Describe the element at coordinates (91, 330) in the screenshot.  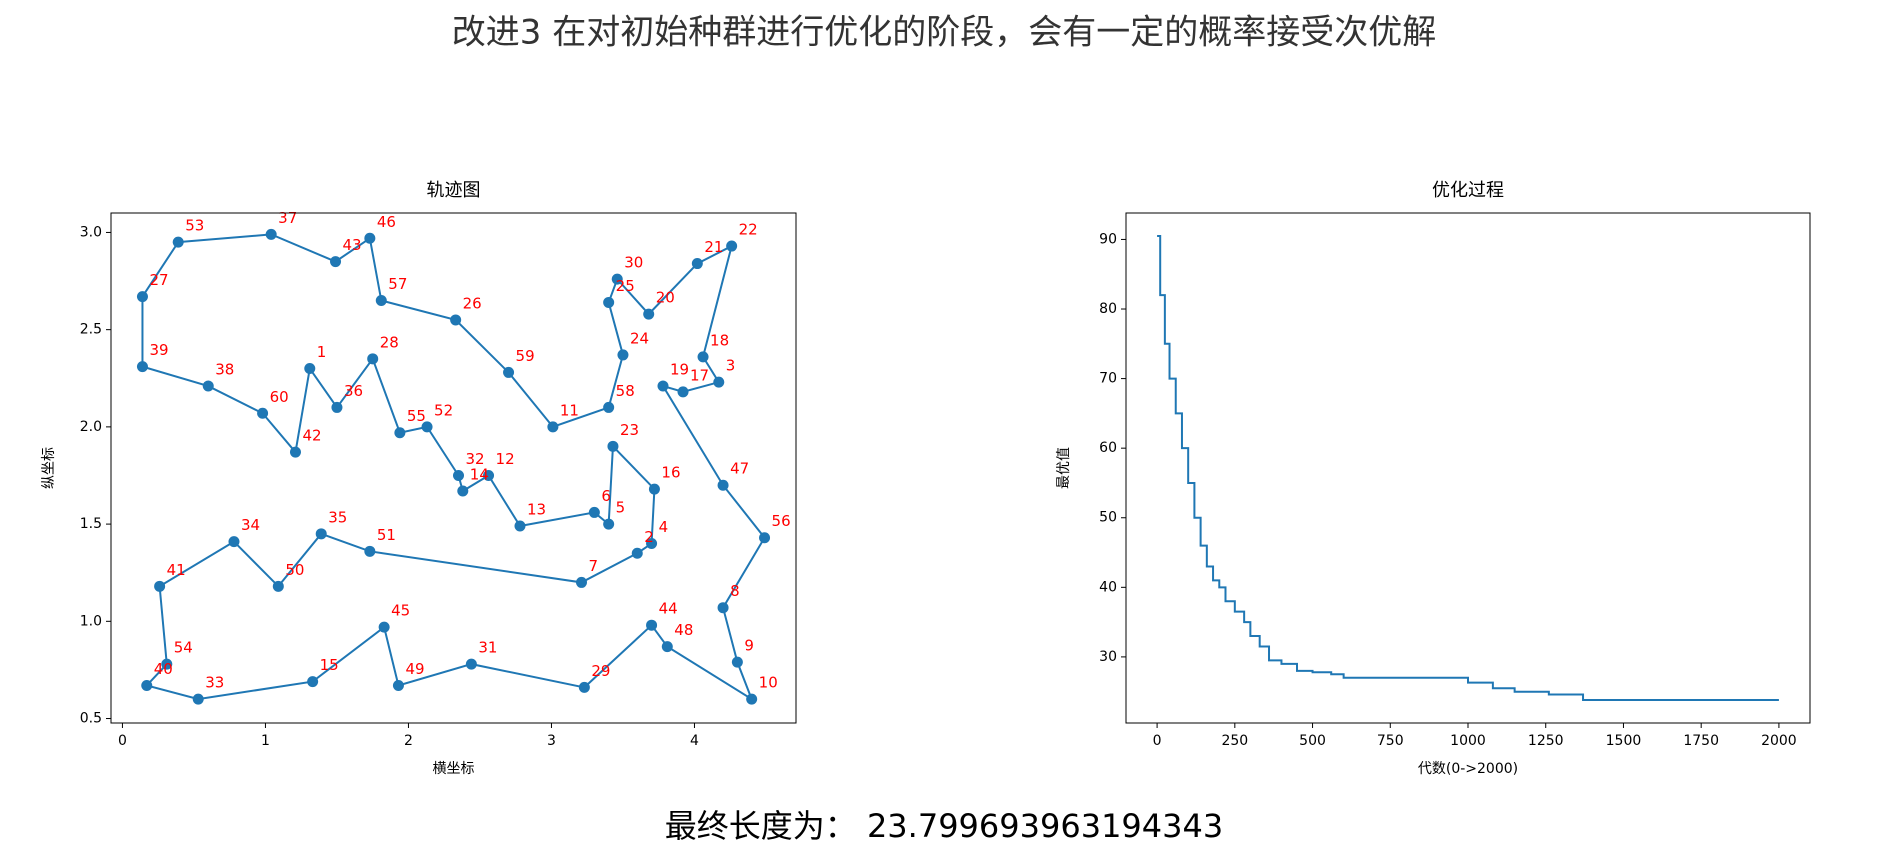
I see `y-tick-label: 2.5` at that location.